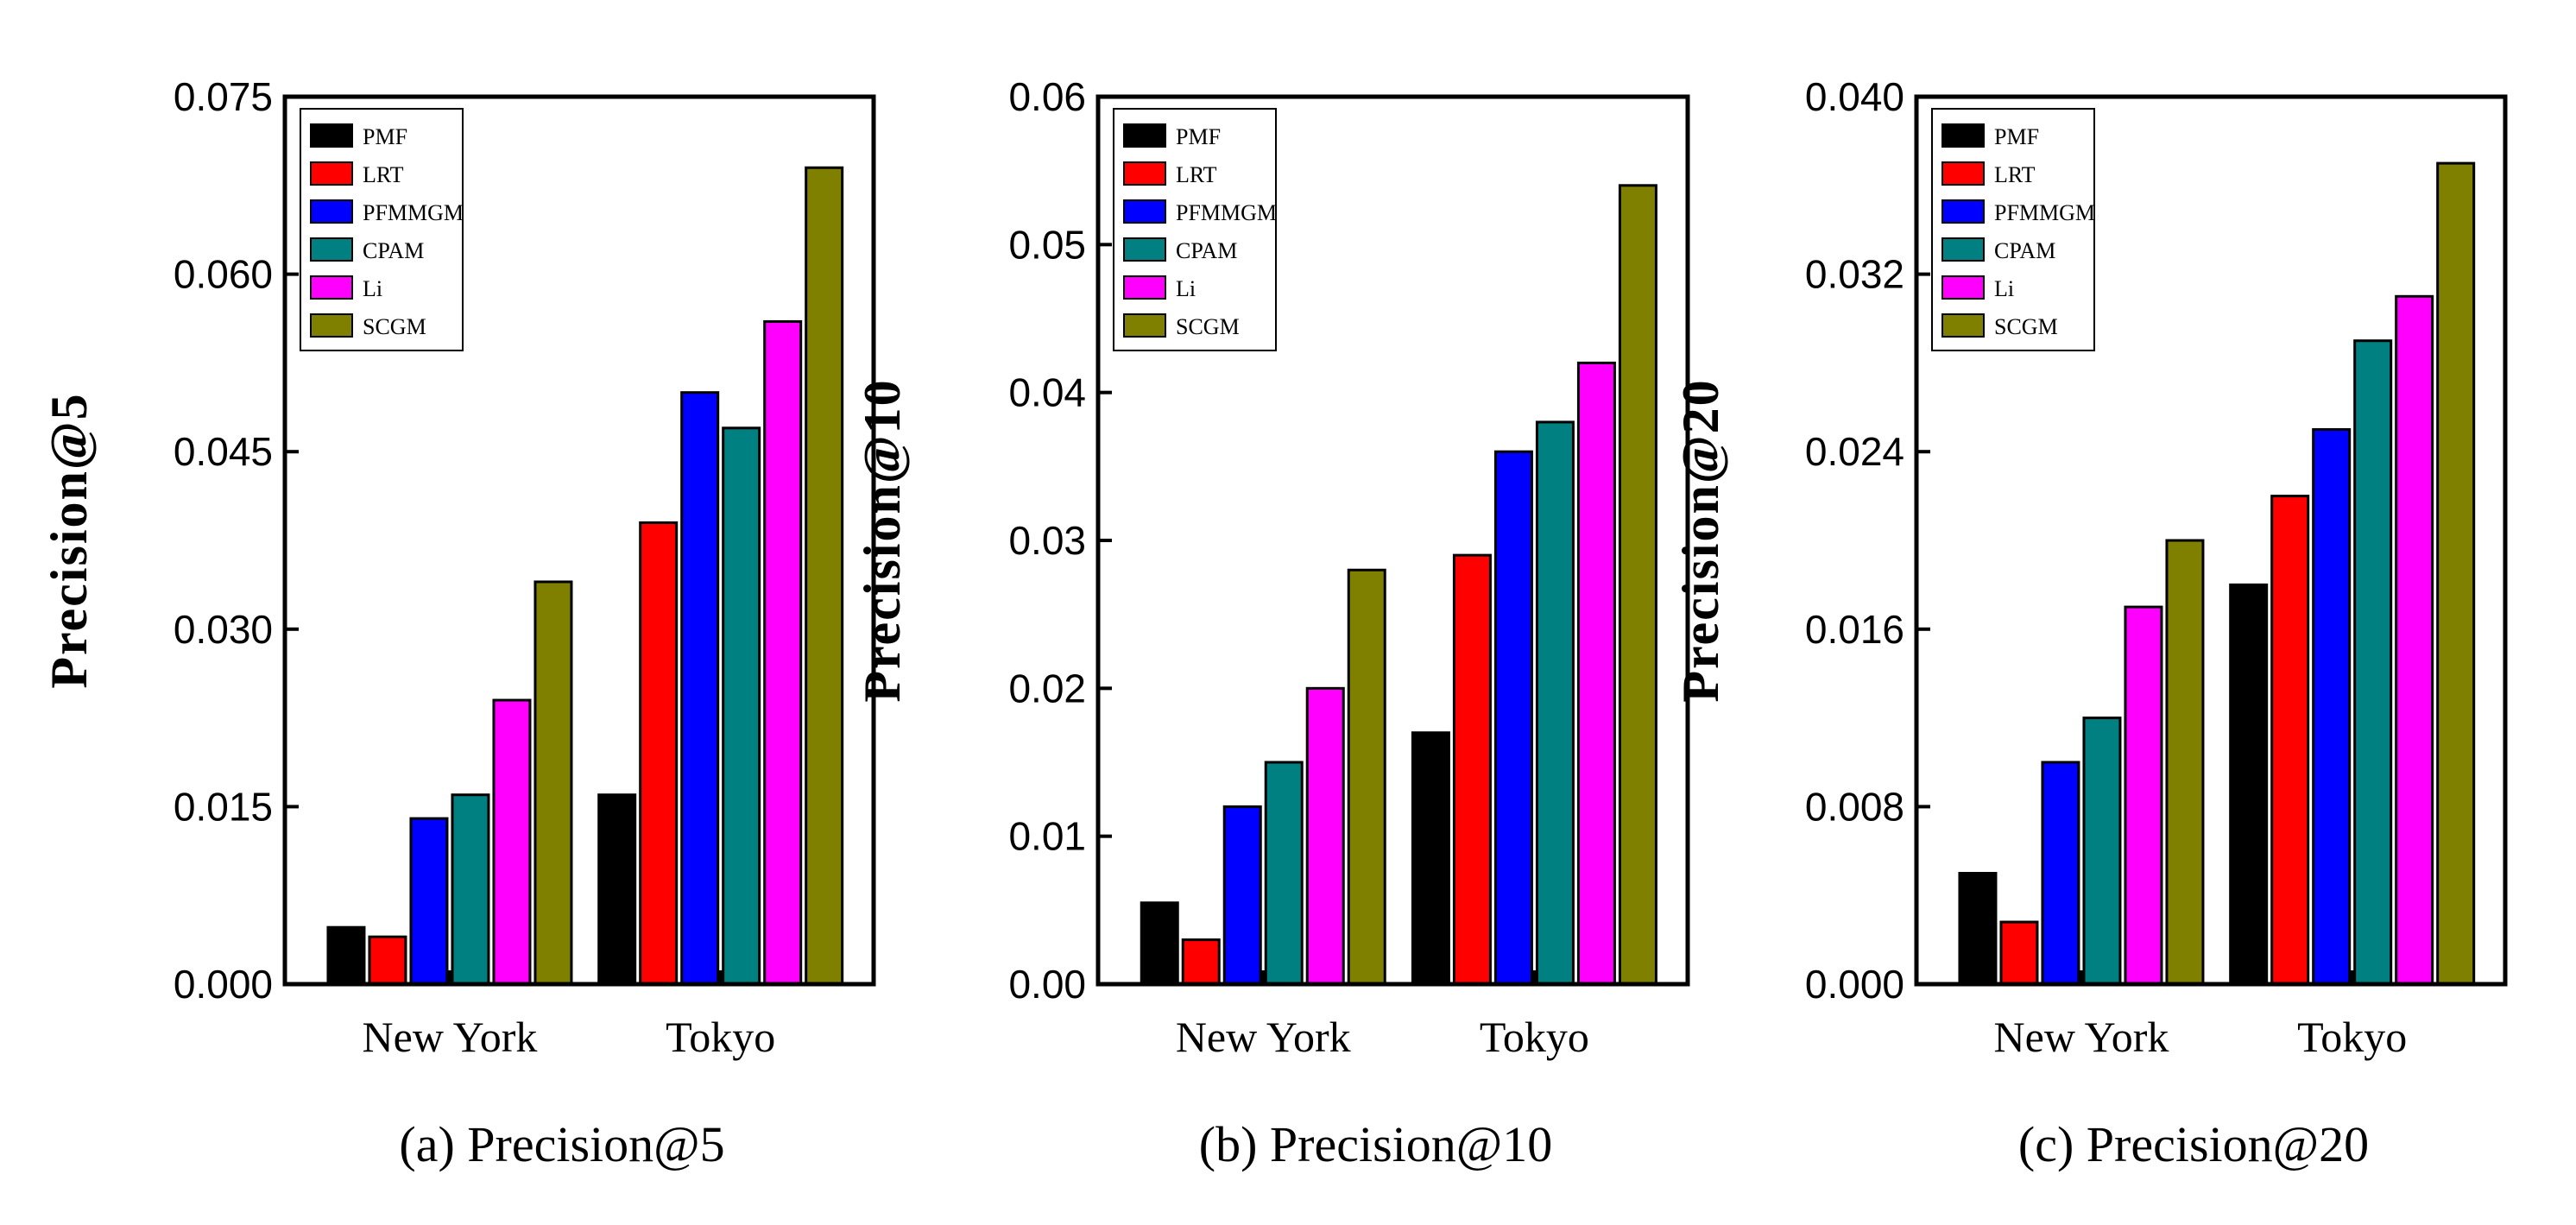  Describe the element at coordinates (1854, 806) in the screenshot. I see `y-tick-label: 0.008` at that location.